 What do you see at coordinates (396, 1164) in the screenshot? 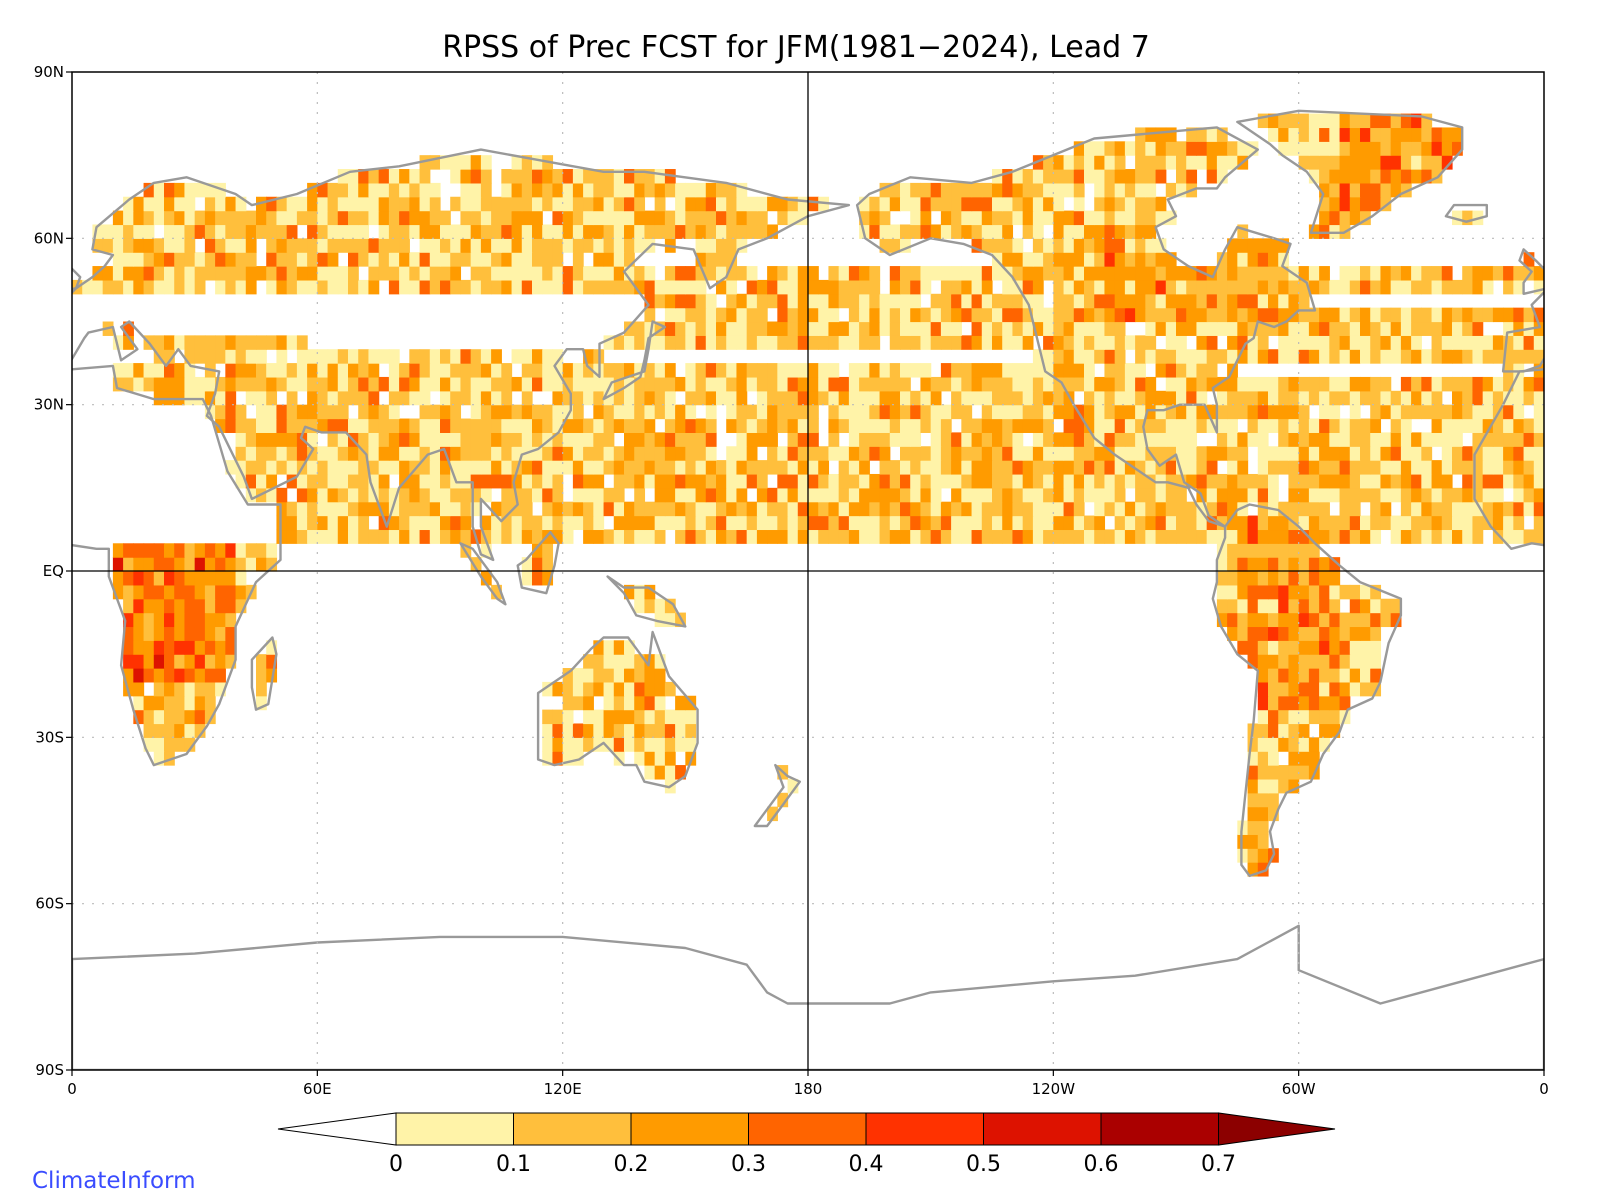
I see `colorbar-label: 0` at bounding box center [396, 1164].